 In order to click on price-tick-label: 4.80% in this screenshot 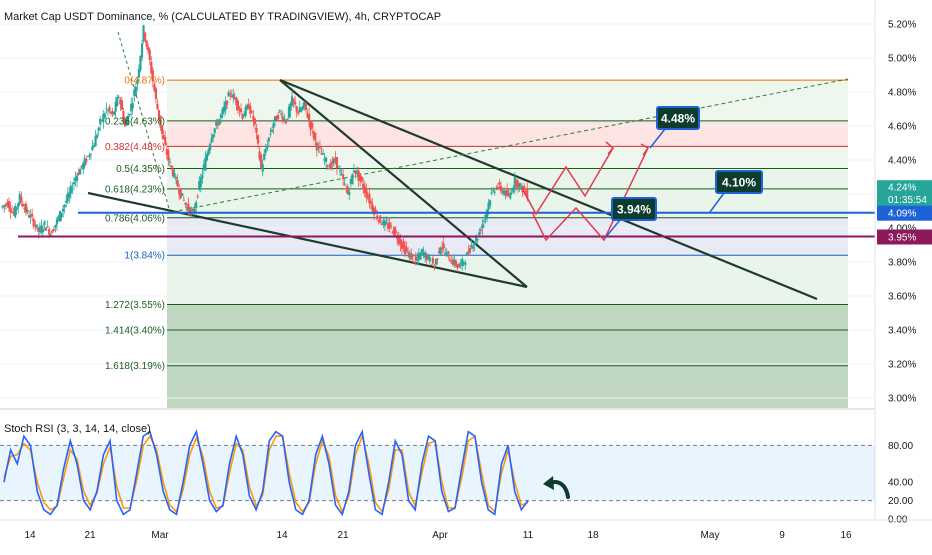, I will do `click(902, 93)`.